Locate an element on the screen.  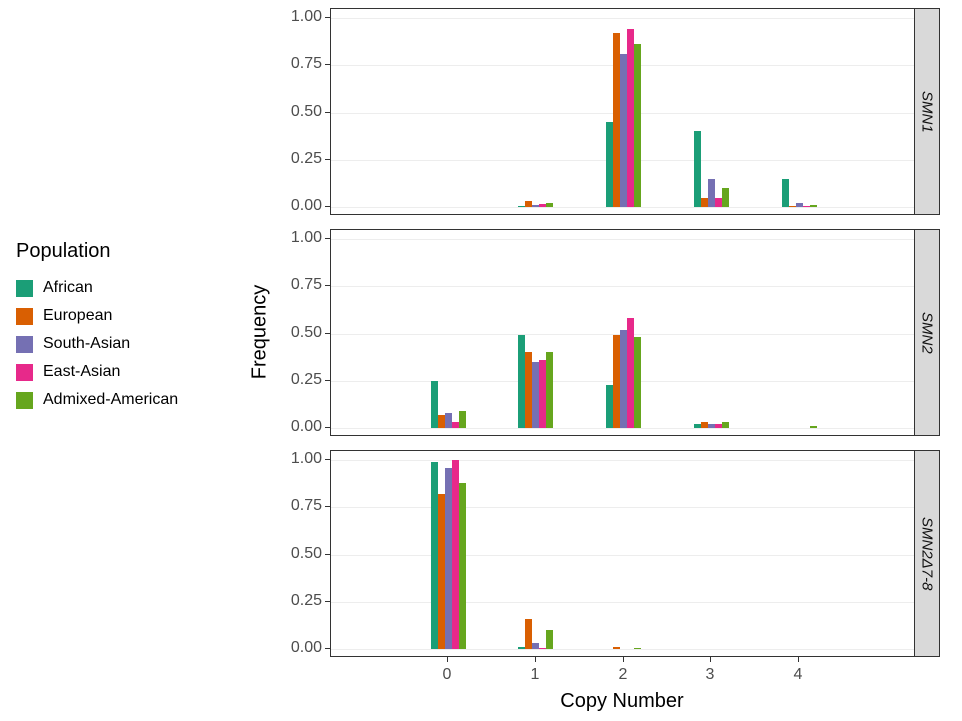
bar-SMN1-cn4-south-asian is located at coordinates (799, 205).